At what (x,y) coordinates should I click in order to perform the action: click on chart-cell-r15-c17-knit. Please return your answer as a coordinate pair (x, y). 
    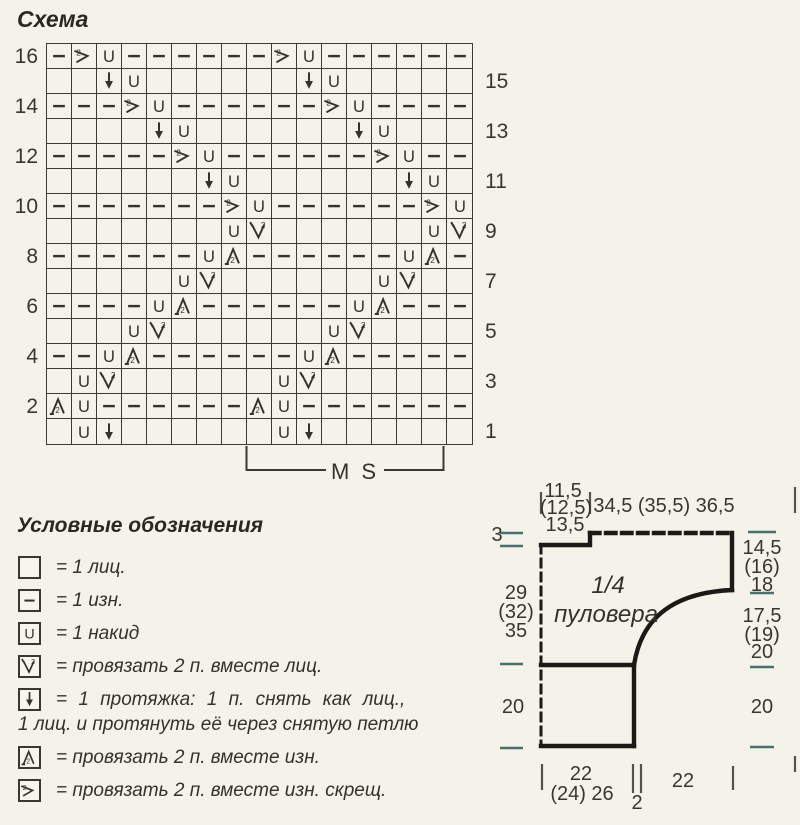
    Looking at the image, I should click on (459, 81).